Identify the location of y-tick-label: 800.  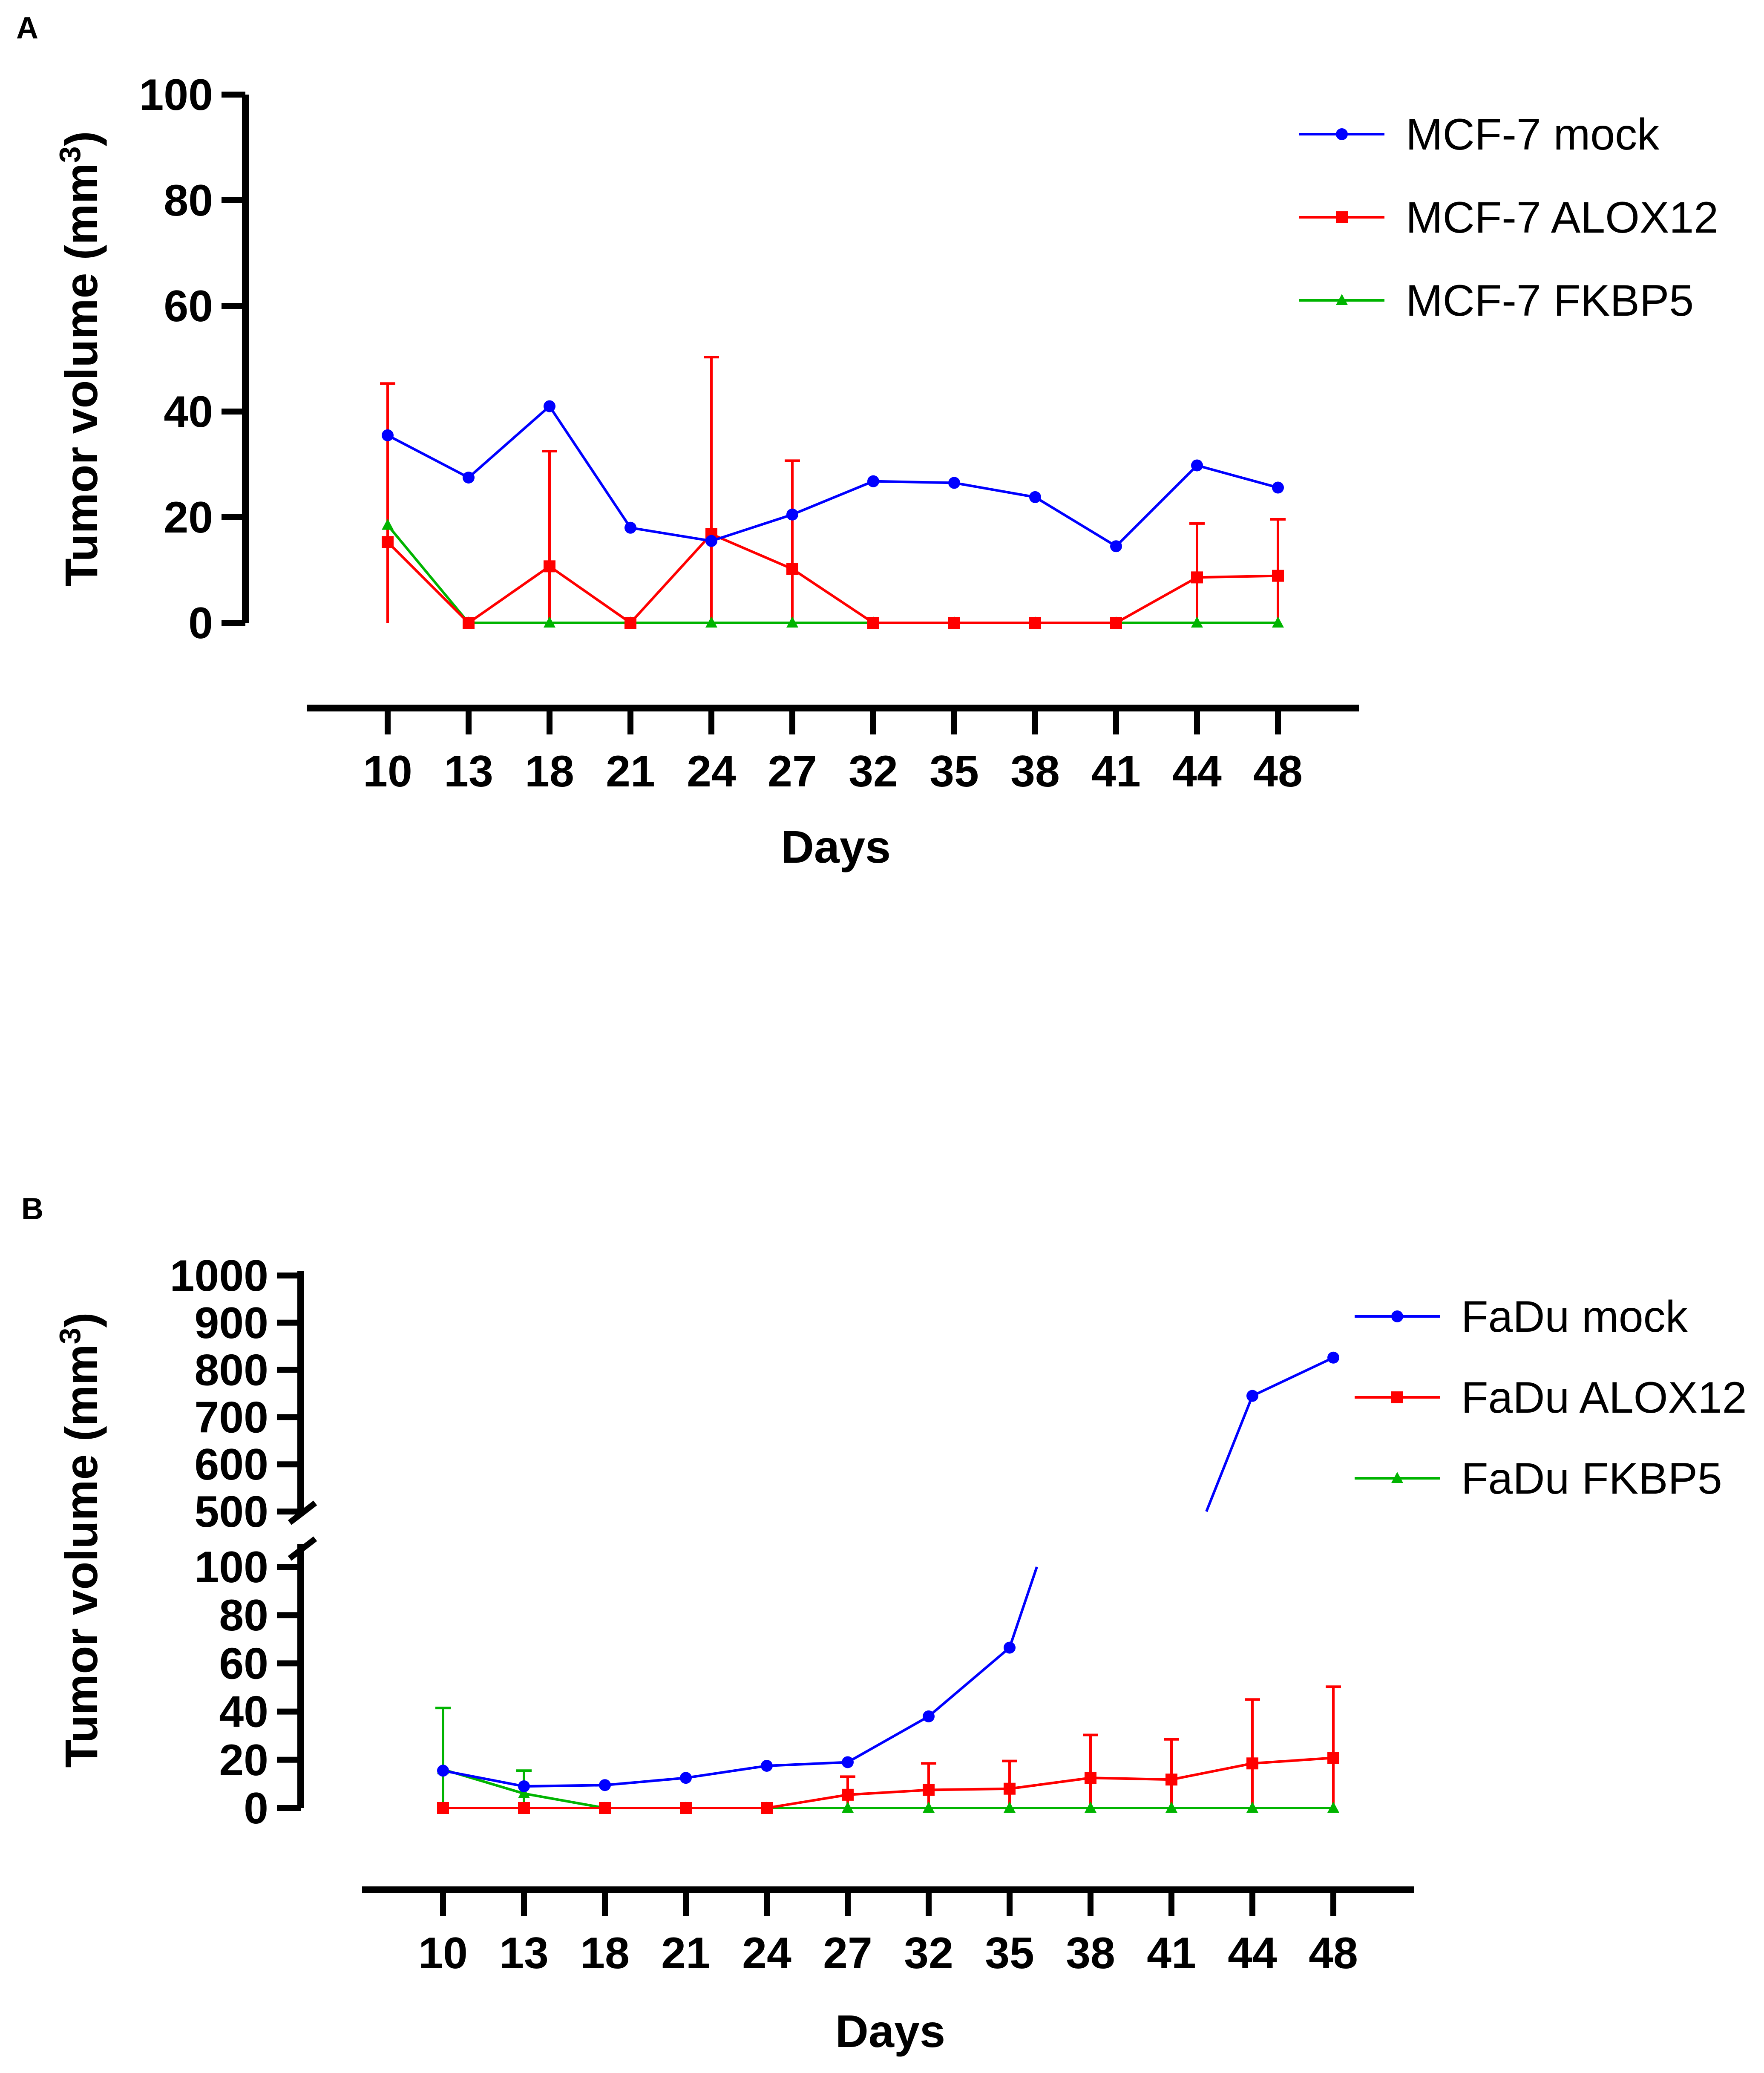
(231, 1370).